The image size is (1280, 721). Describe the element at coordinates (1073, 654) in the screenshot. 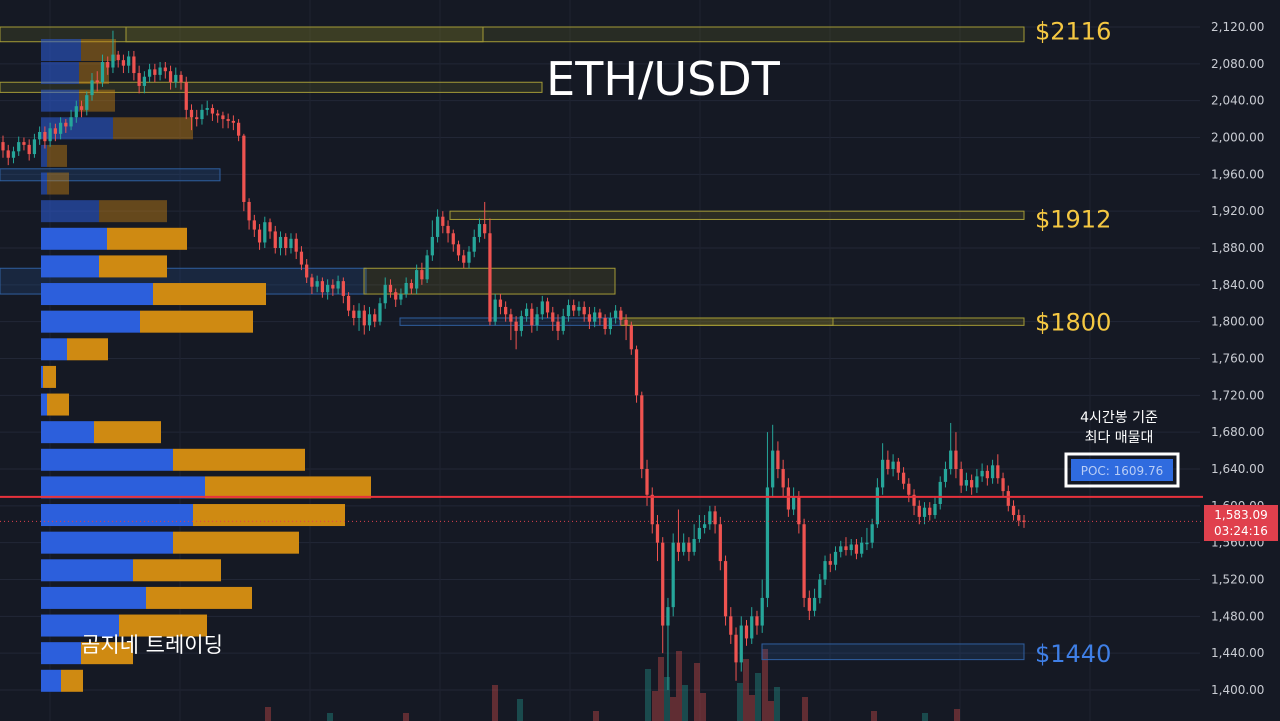

I see `level-label: $1440` at that location.